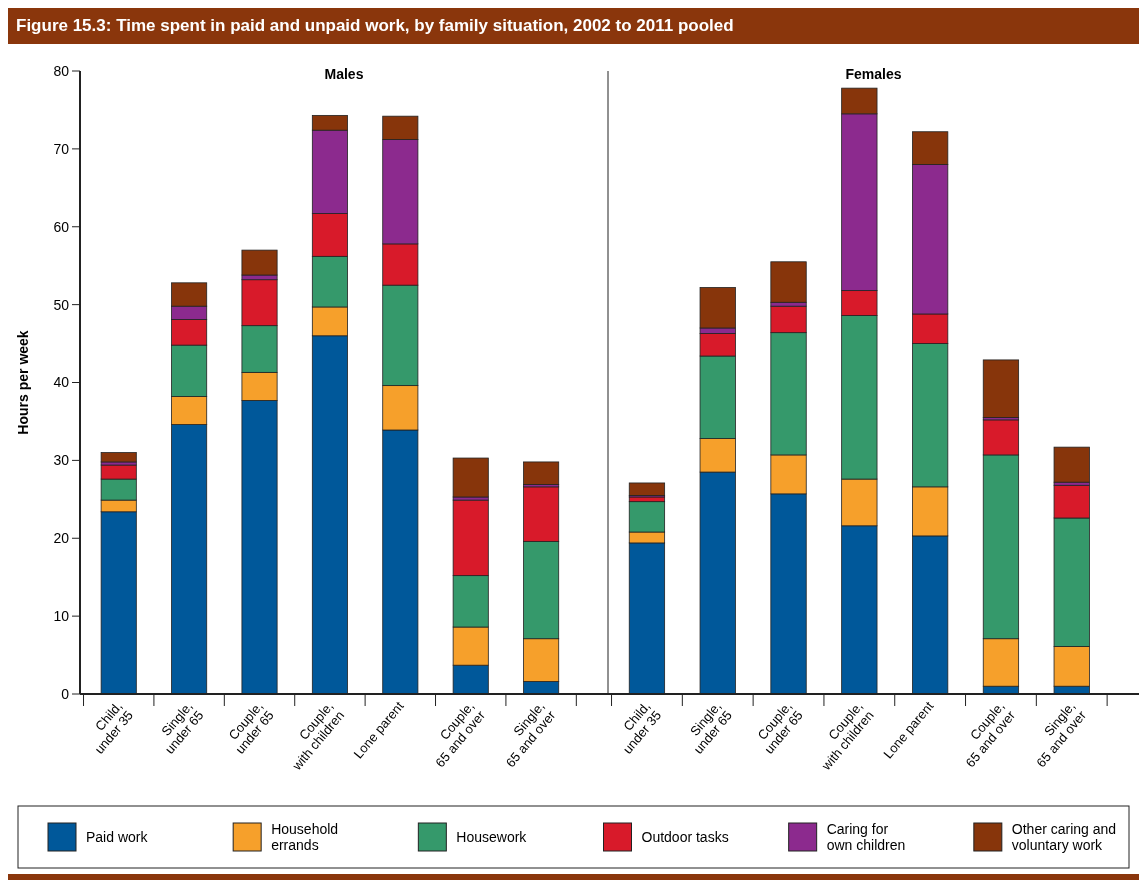 Image resolution: width=1147 pixels, height=888 pixels. I want to click on legend-label: Outdoor tasks, so click(685, 836).